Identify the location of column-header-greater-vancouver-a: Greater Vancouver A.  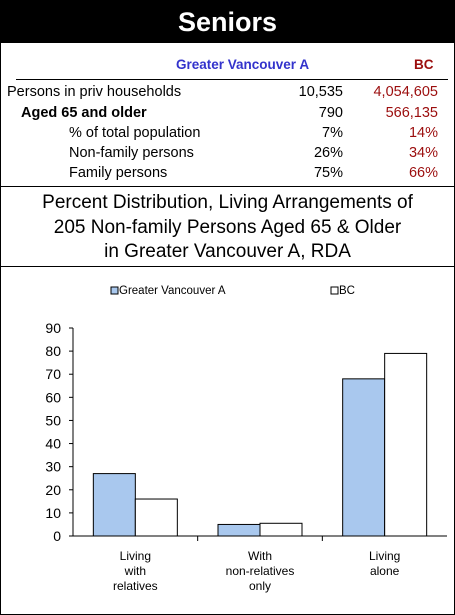
(243, 64).